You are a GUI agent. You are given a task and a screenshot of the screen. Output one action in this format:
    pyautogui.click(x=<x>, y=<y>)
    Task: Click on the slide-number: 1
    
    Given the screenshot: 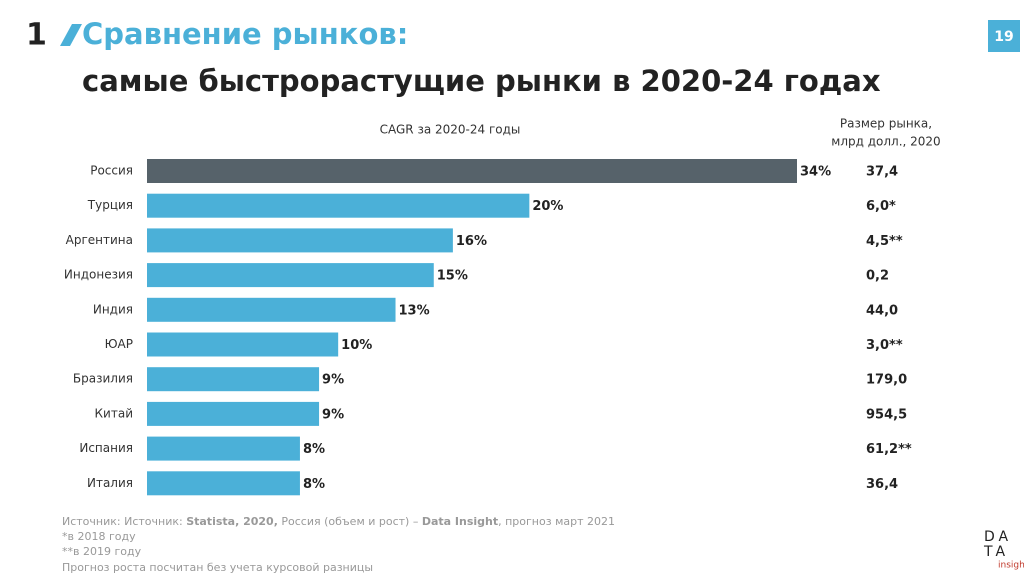 What is the action you would take?
    pyautogui.click(x=36, y=35)
    